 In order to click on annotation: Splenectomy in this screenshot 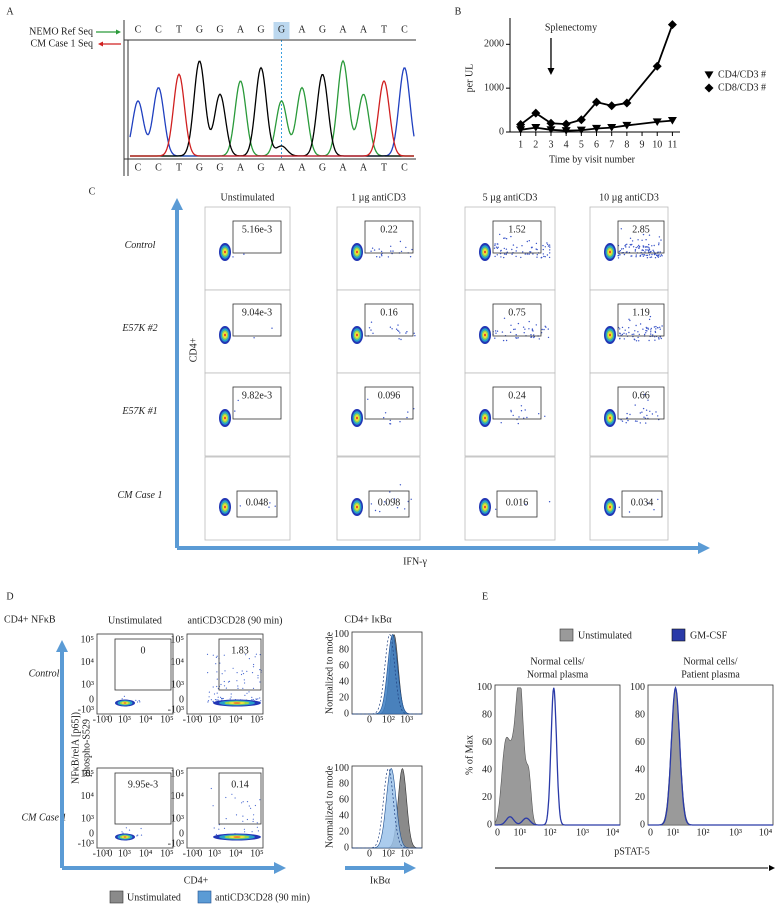, I will do `click(571, 27)`.